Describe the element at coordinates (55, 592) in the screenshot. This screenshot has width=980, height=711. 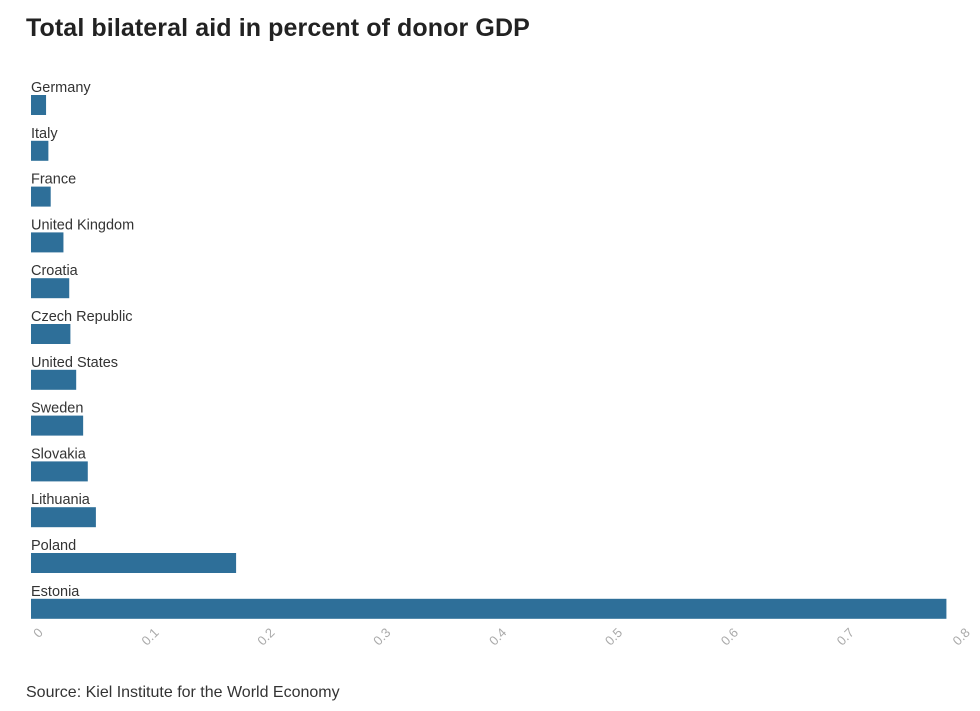
I see `category-label: Estonia` at that location.